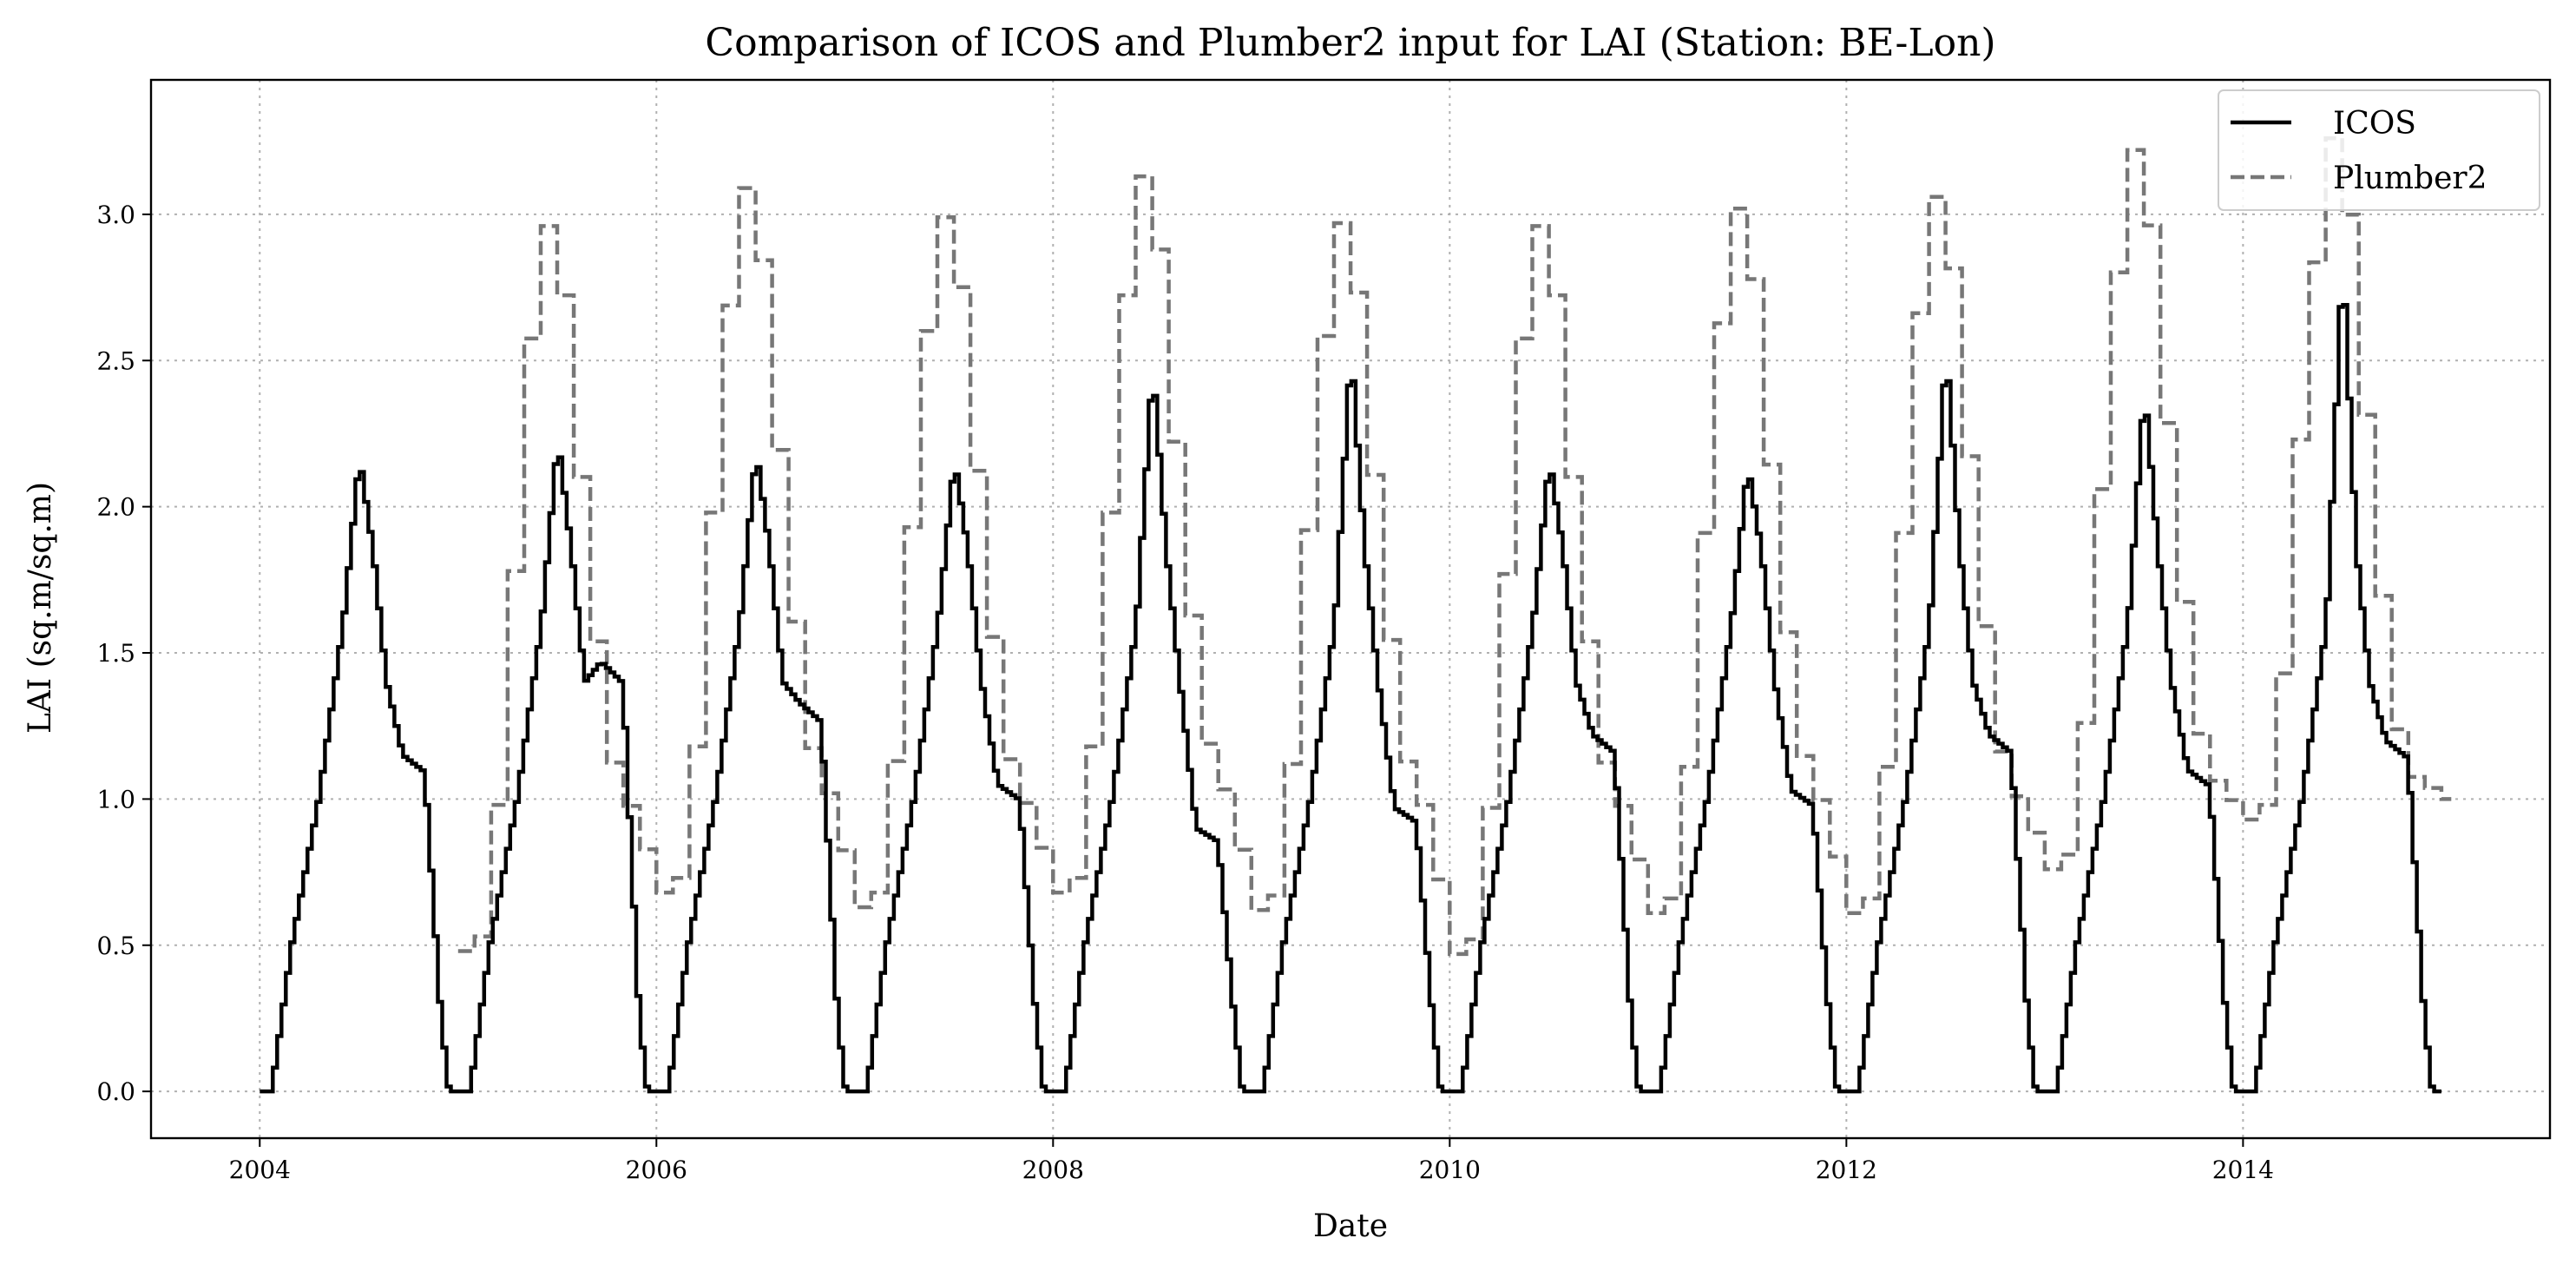 Image resolution: width=2576 pixels, height=1271 pixels. Describe the element at coordinates (116, 508) in the screenshot. I see `y-tick-label: 2.0` at that location.